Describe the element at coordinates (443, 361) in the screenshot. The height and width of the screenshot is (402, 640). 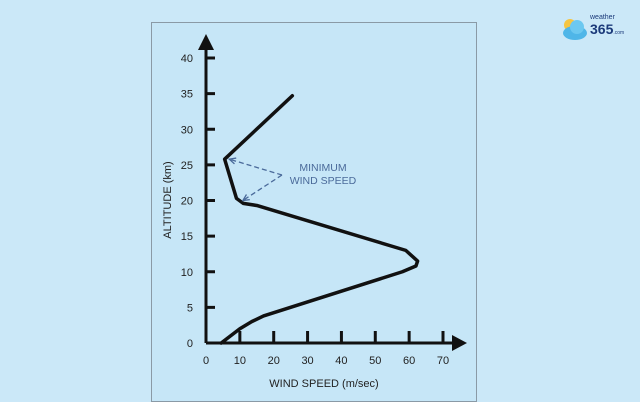
I see `x-tick-label: 70` at that location.